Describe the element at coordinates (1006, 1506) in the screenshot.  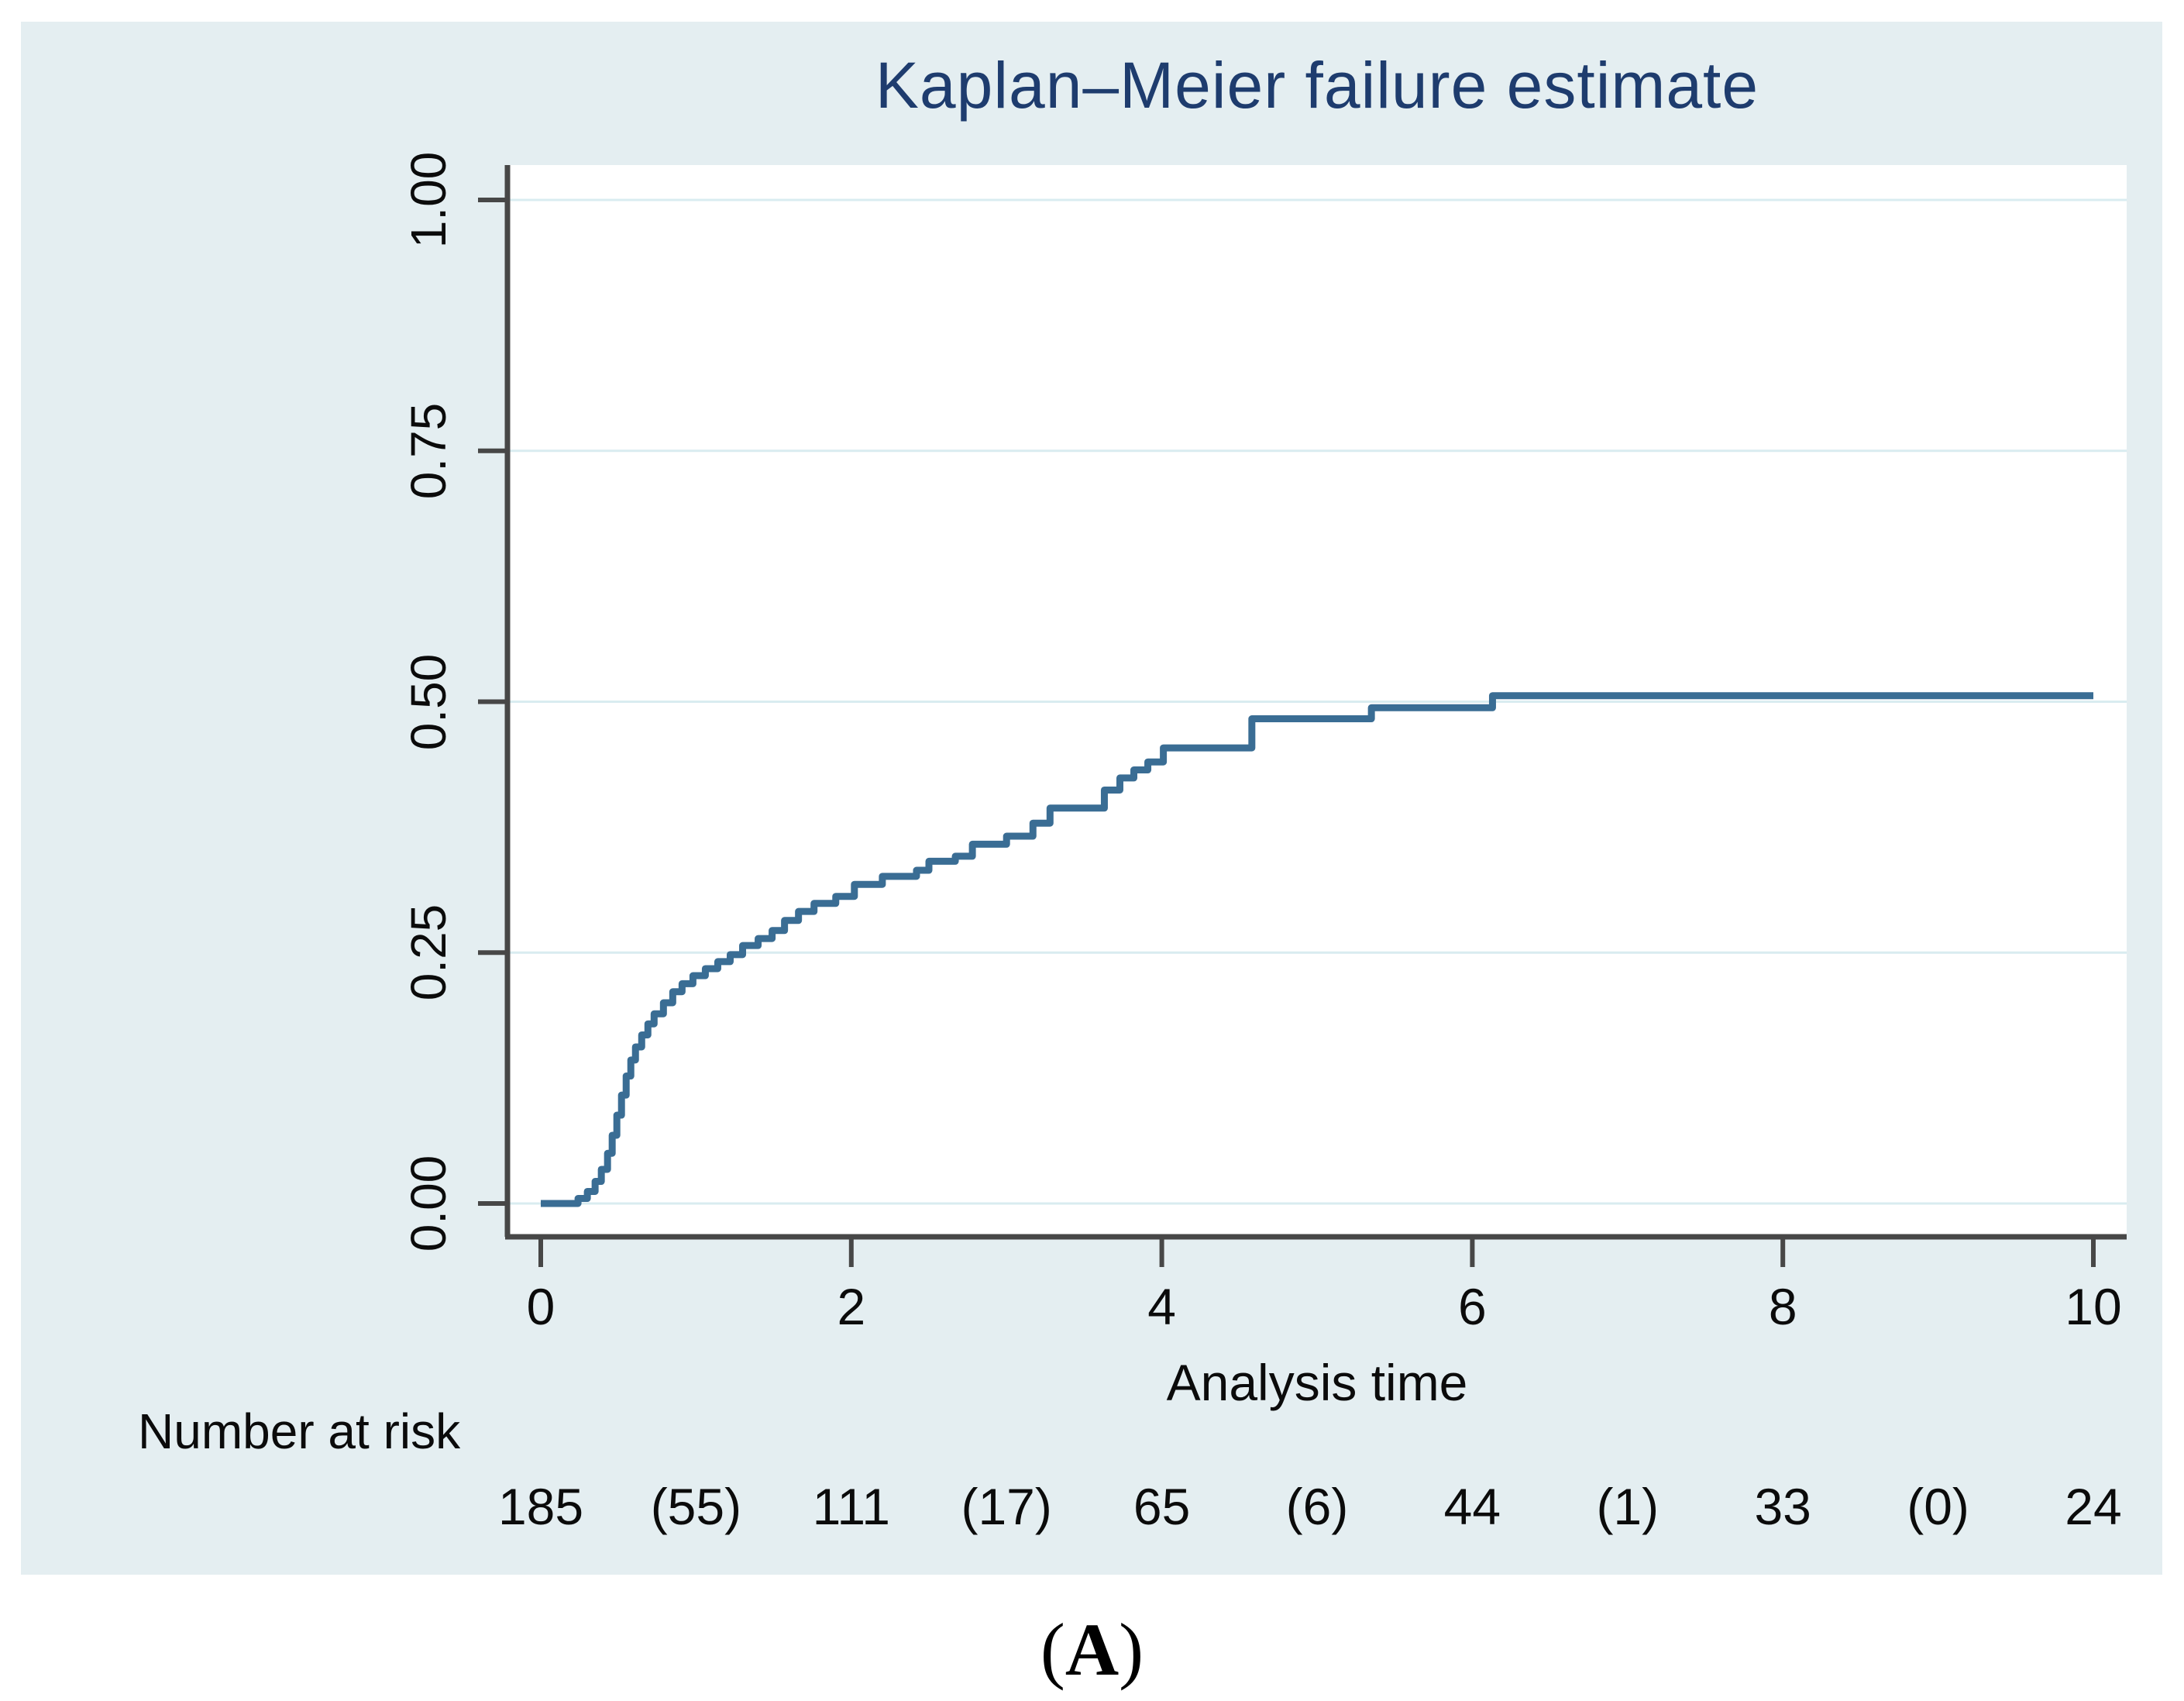
I see `risk-table-value: (17)` at that location.